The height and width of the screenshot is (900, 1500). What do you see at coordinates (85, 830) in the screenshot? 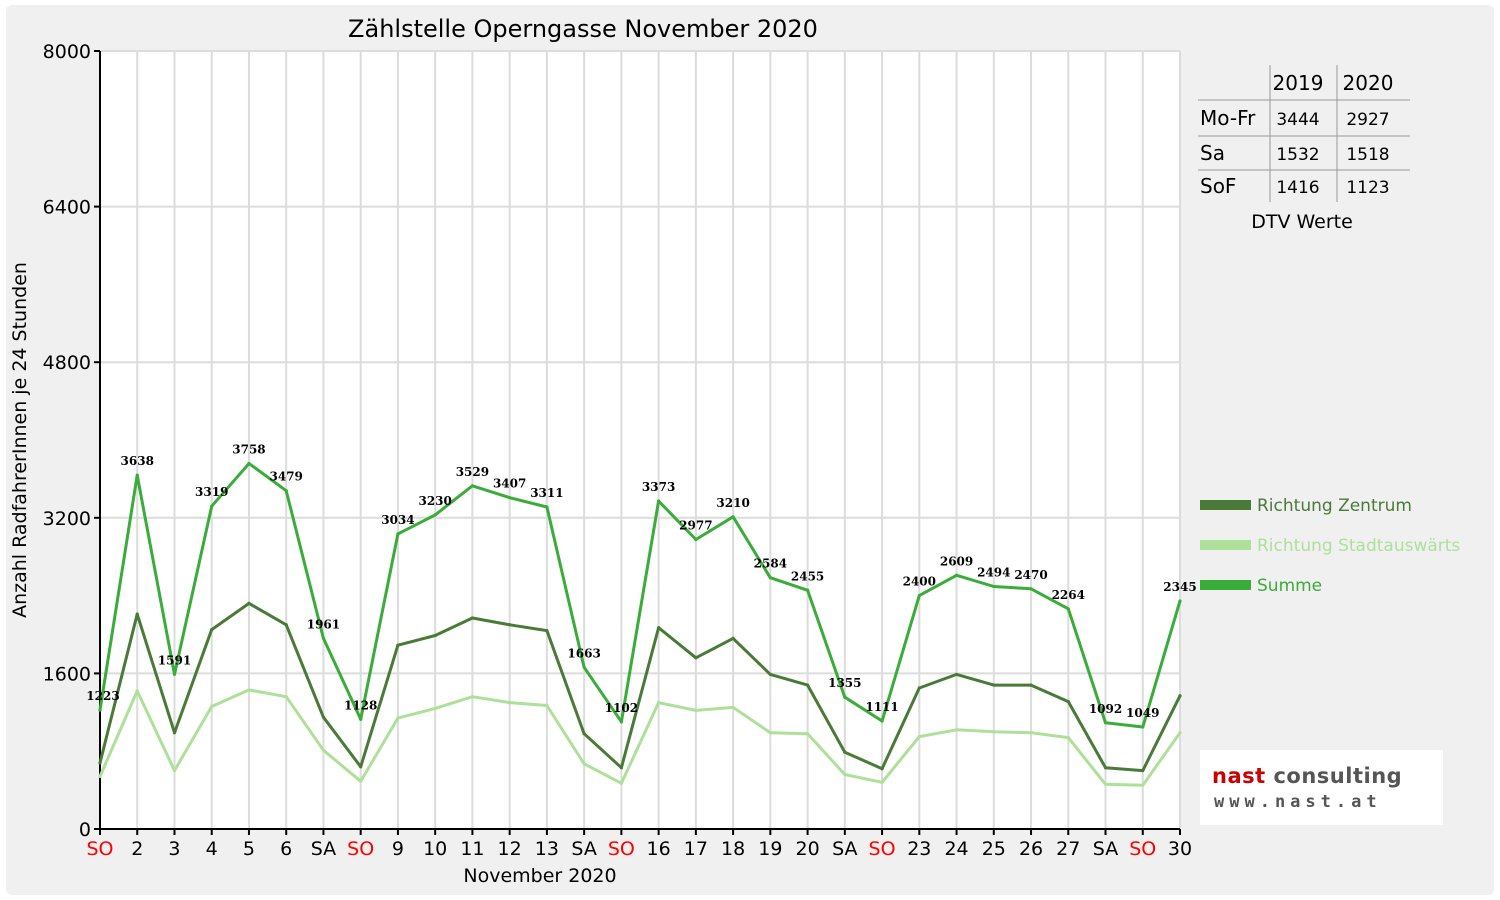
I see `y-tick-label: 0` at bounding box center [85, 830].